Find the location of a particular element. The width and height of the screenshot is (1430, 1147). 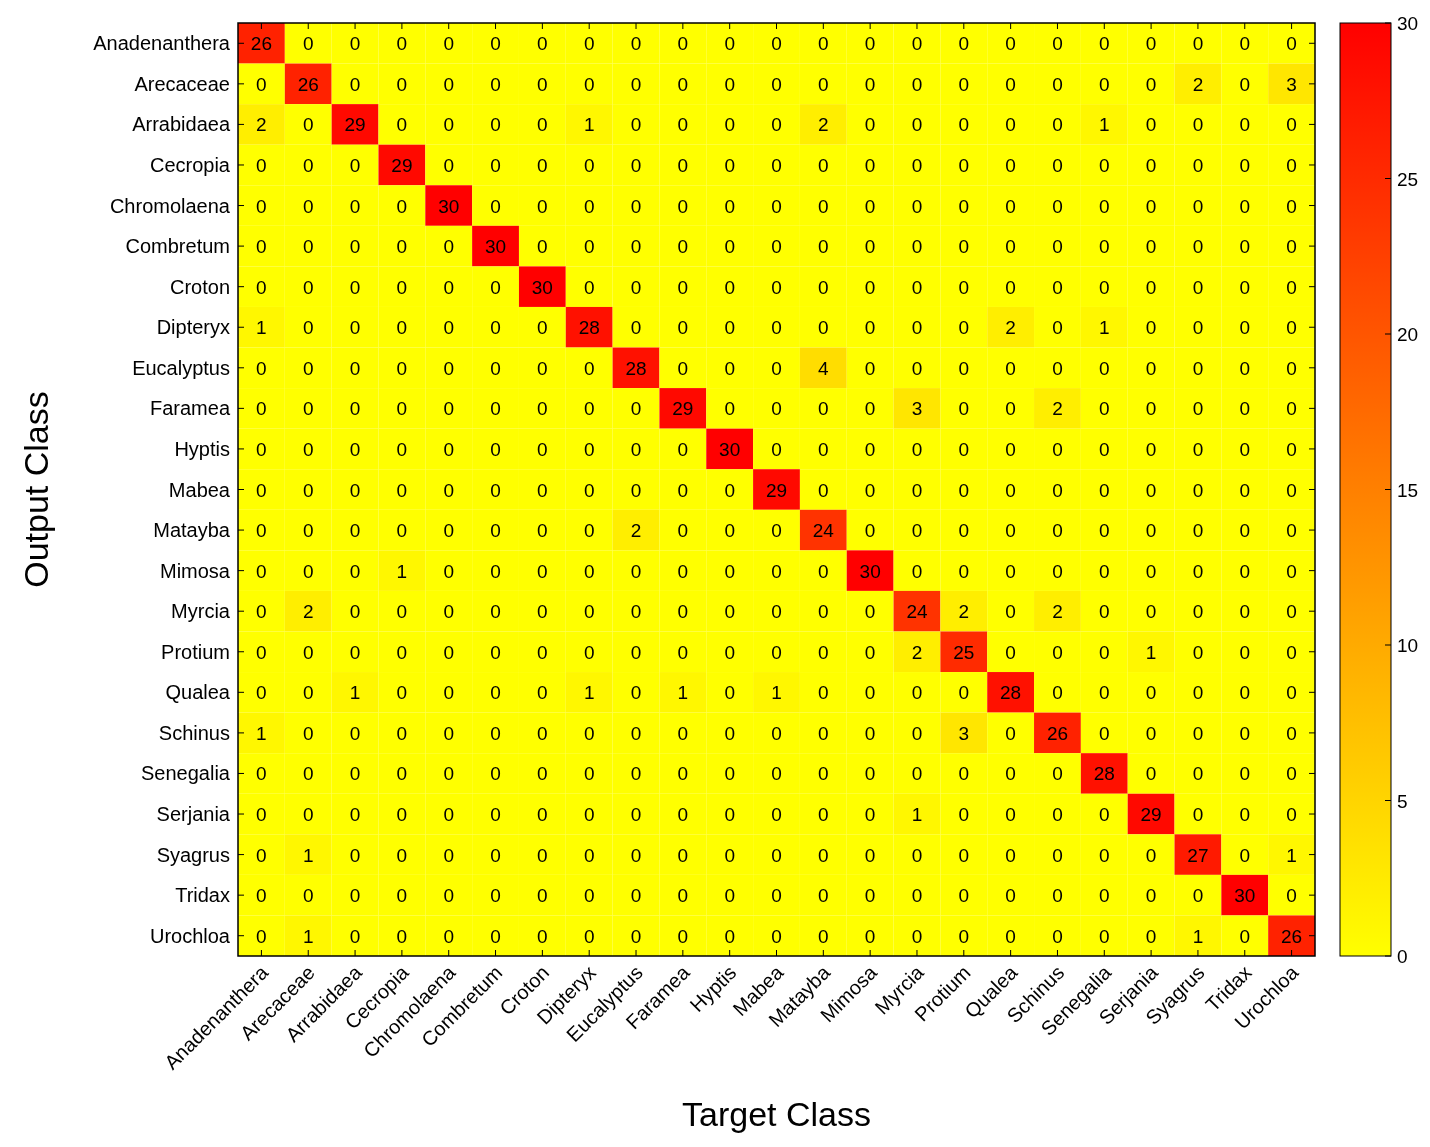

color-bar-label: 20 is located at coordinates (1408, 334).